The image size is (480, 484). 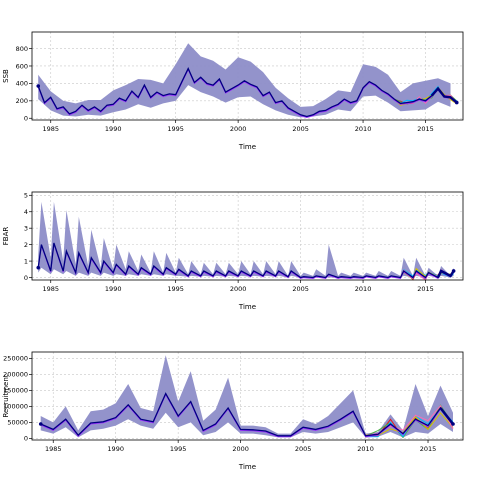 What do you see at coordinates (26, 119) in the screenshot?
I see `ssb-y-tick-label: 0` at bounding box center [26, 119].